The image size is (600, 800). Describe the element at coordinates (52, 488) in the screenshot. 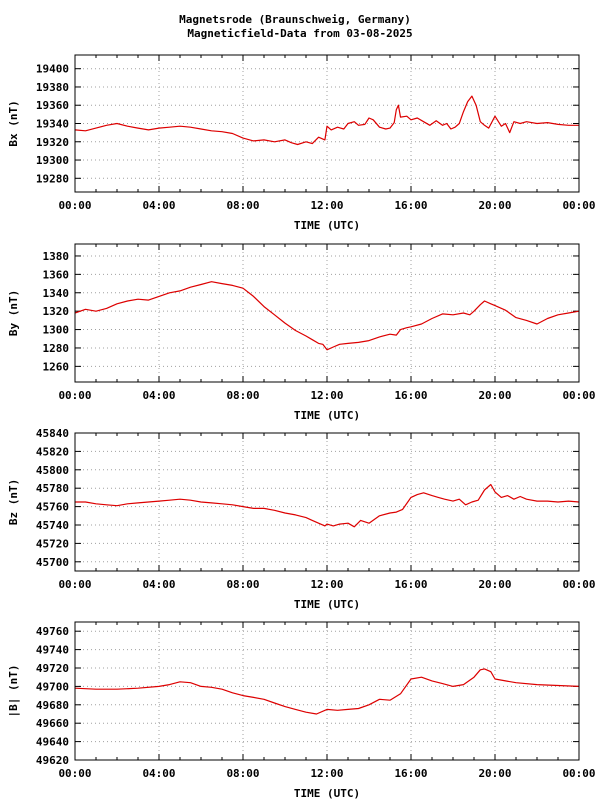

I see `y-tick-label: 45780` at that location.